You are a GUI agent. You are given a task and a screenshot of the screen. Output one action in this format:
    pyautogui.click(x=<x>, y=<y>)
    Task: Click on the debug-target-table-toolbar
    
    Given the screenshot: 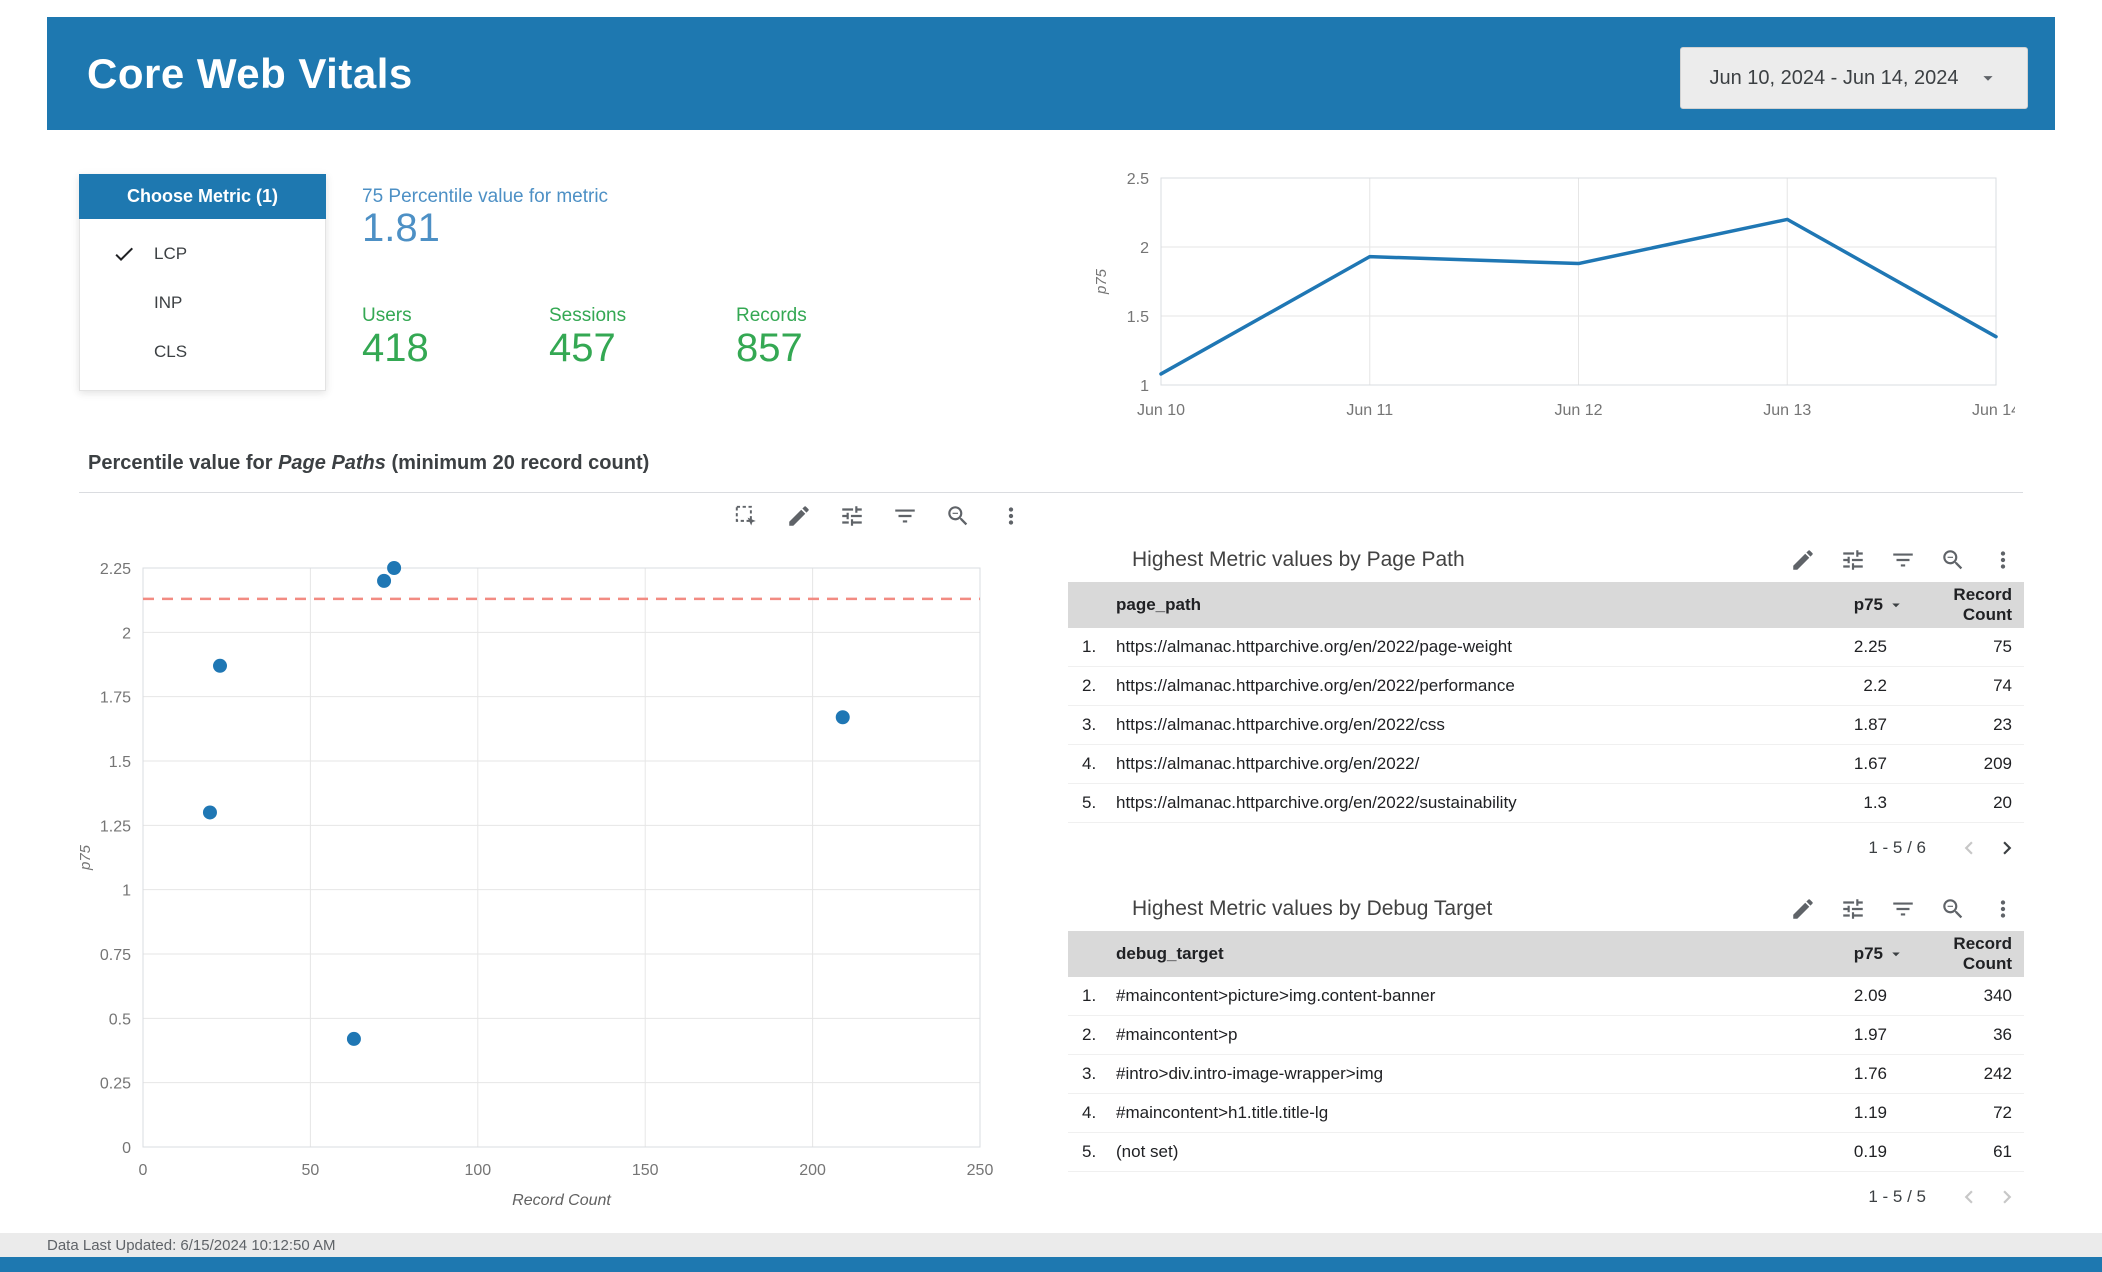 What is the action you would take?
    pyautogui.click(x=1903, y=909)
    